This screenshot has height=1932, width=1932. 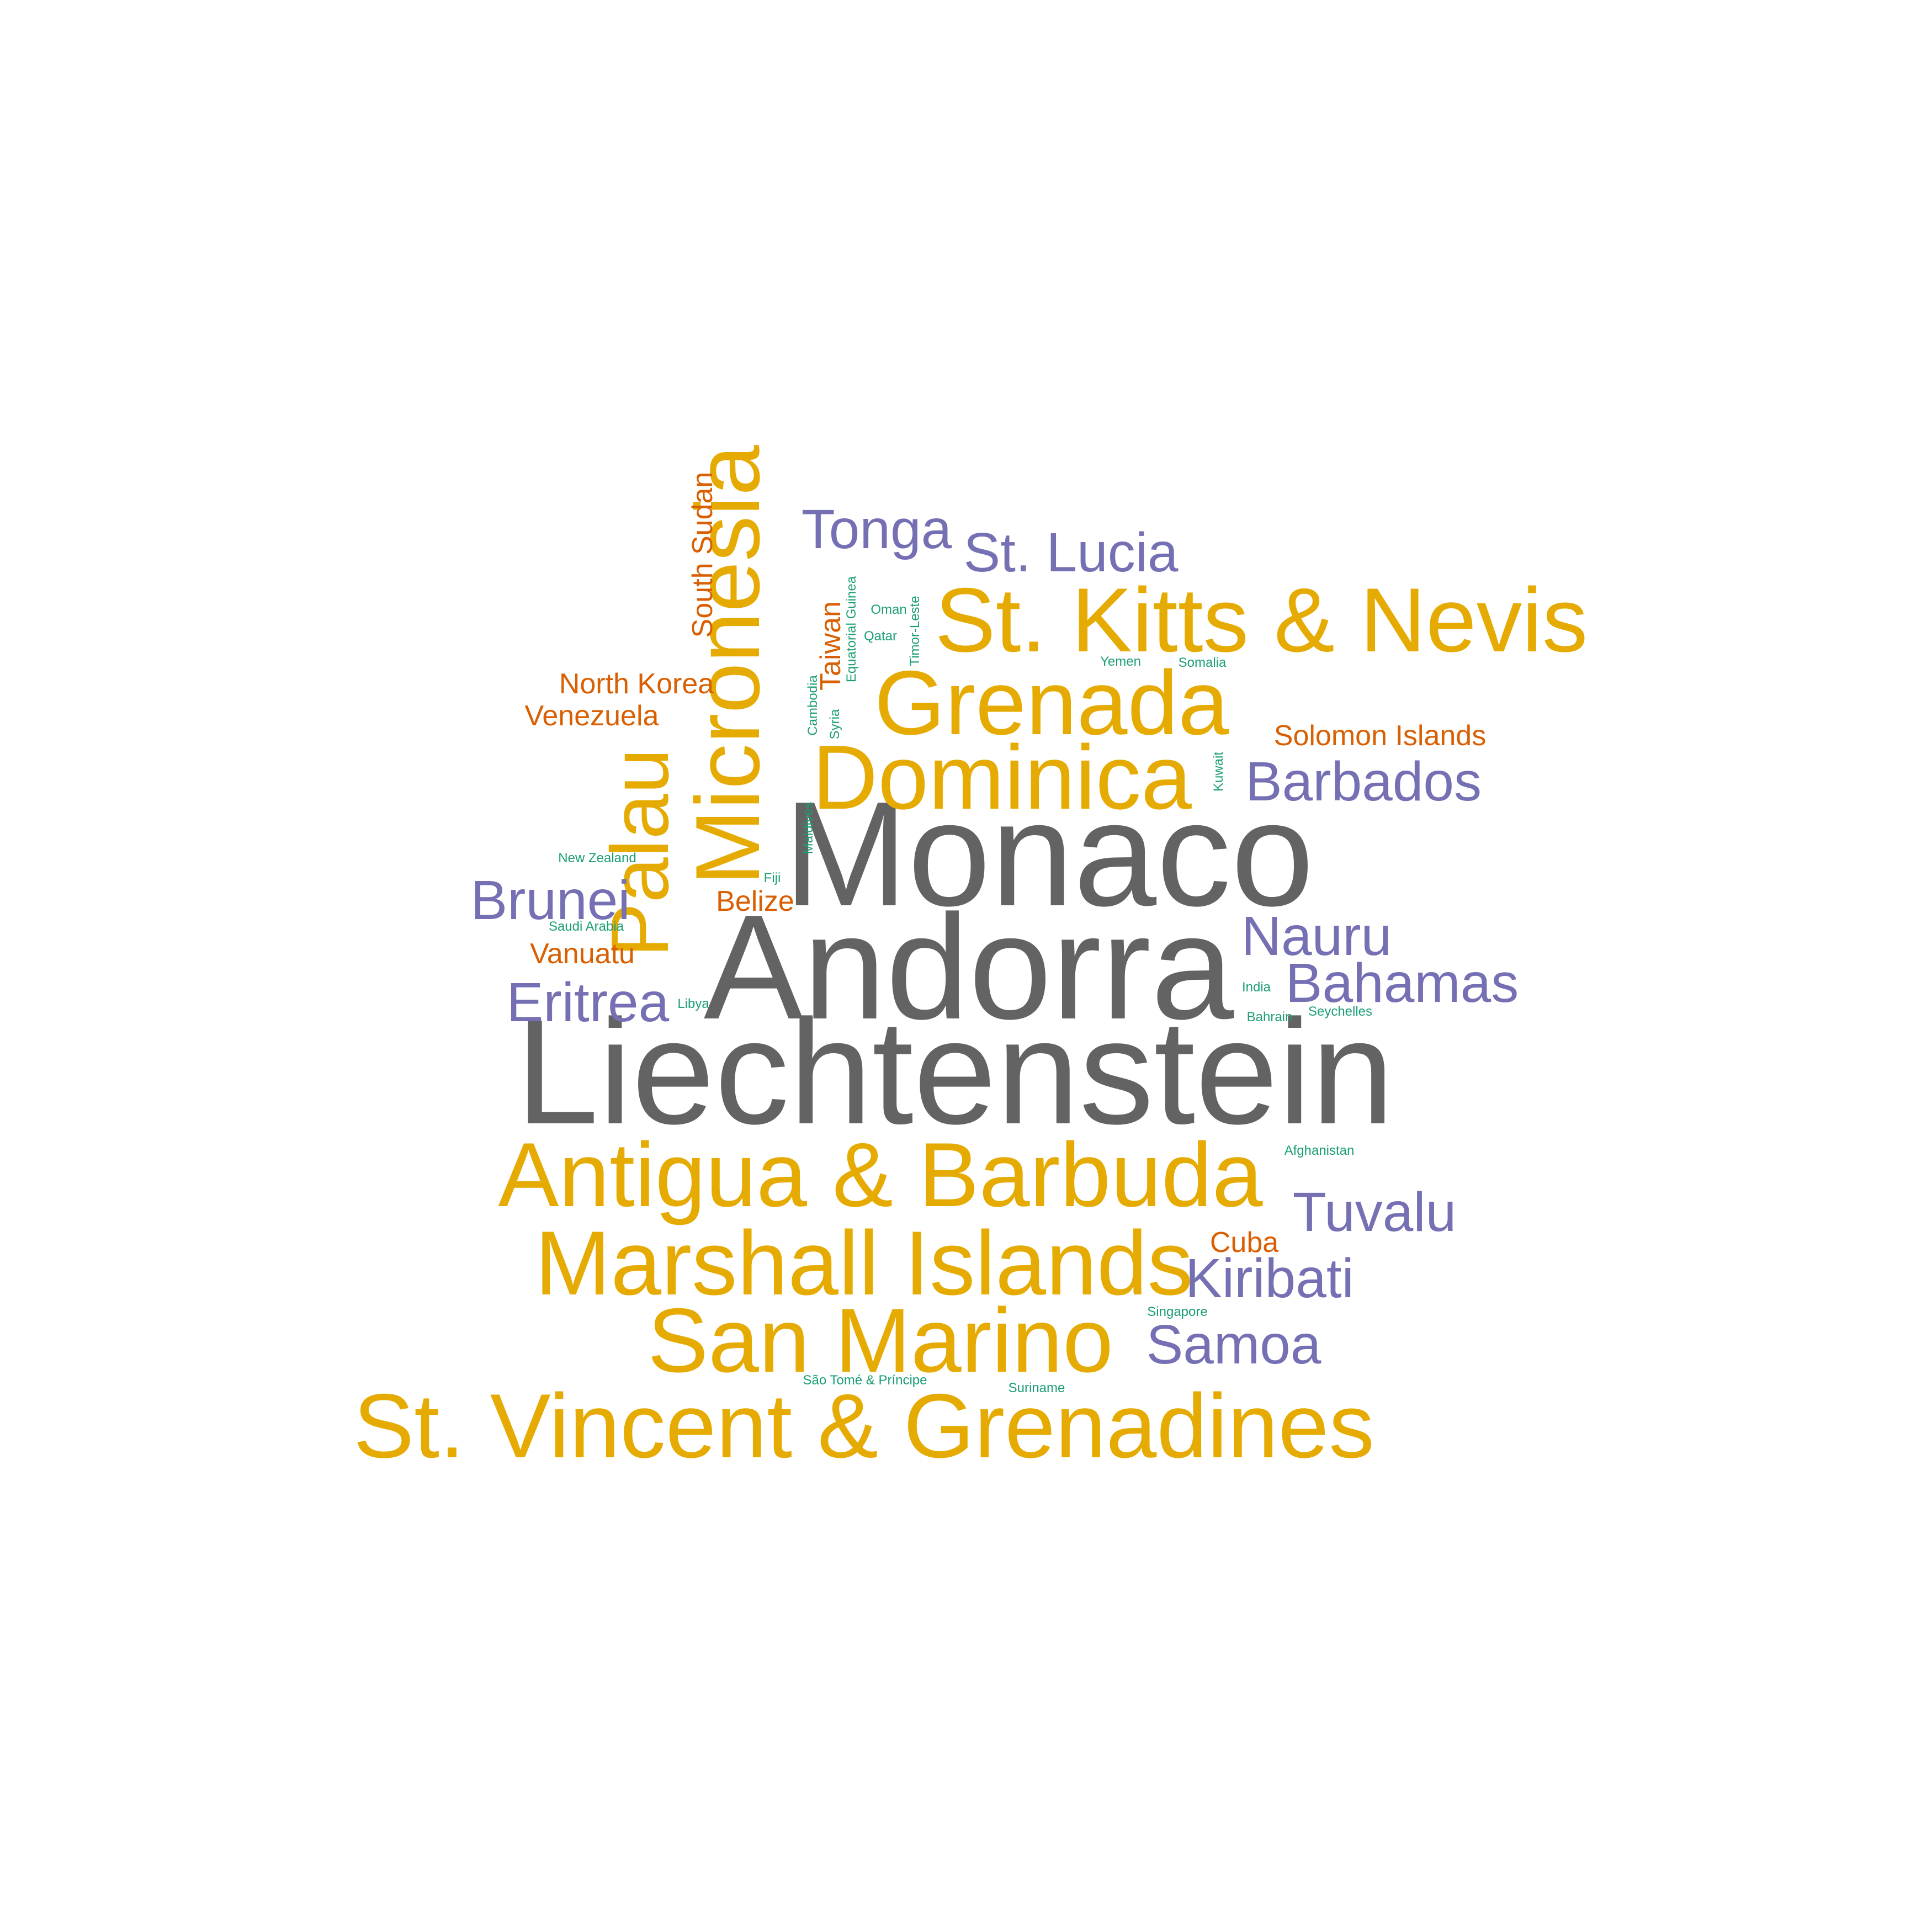 I want to click on word-north-korea: North Korea, so click(x=636, y=684).